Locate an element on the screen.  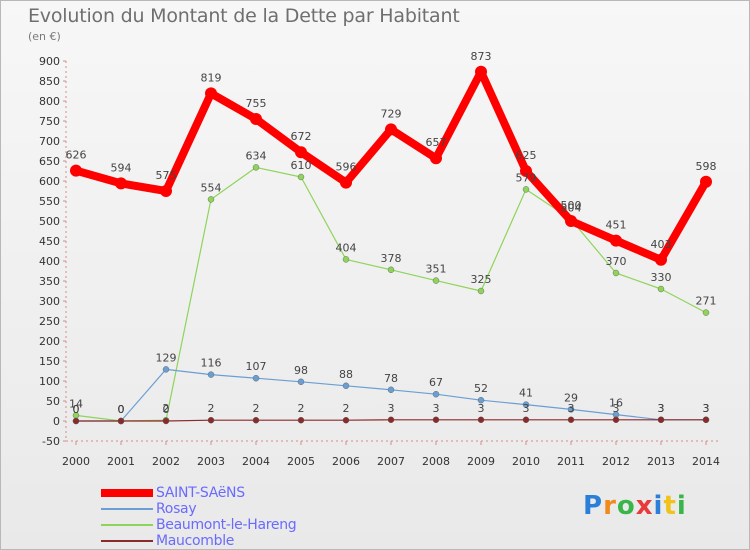
legend-swatch-beaumont-le-hareng is located at coordinates (127, 525).